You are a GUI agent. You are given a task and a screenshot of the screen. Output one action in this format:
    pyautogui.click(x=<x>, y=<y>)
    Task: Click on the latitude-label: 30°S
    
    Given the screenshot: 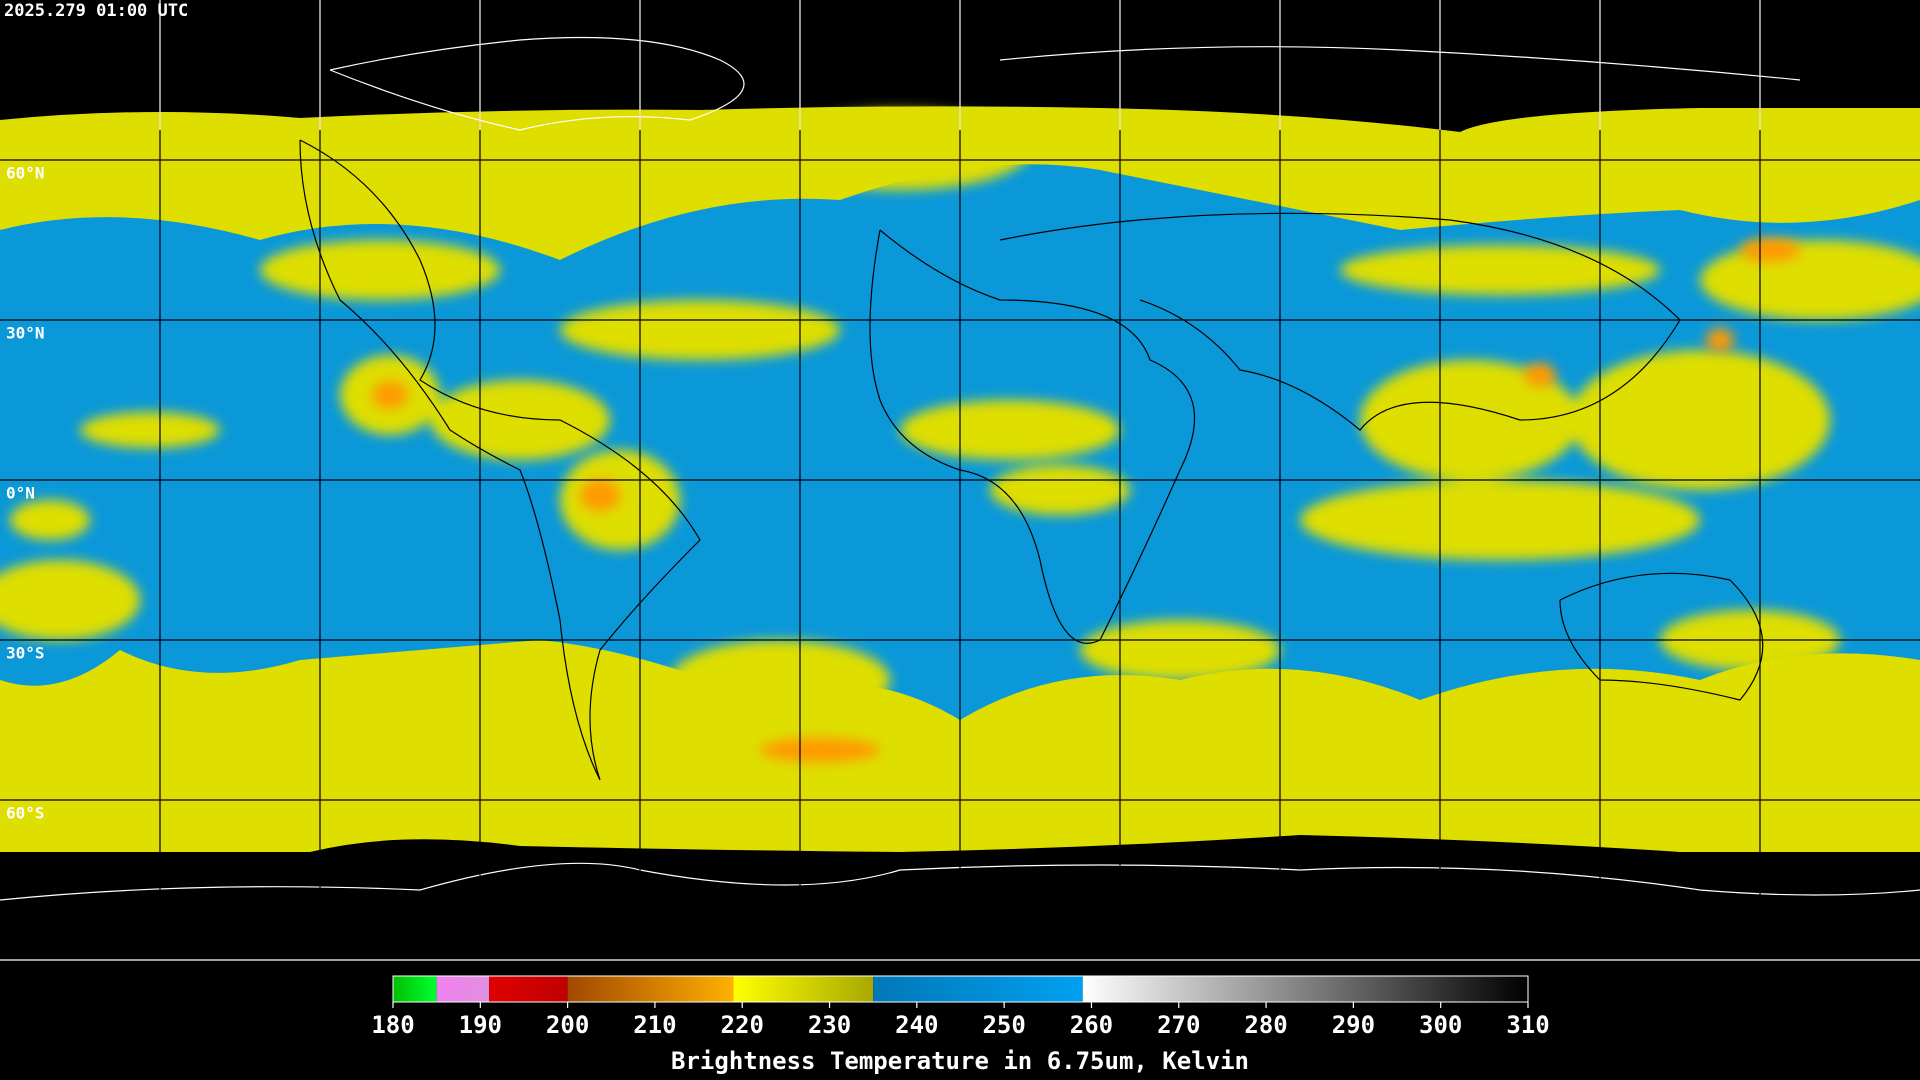 What is the action you would take?
    pyautogui.click(x=25, y=653)
    